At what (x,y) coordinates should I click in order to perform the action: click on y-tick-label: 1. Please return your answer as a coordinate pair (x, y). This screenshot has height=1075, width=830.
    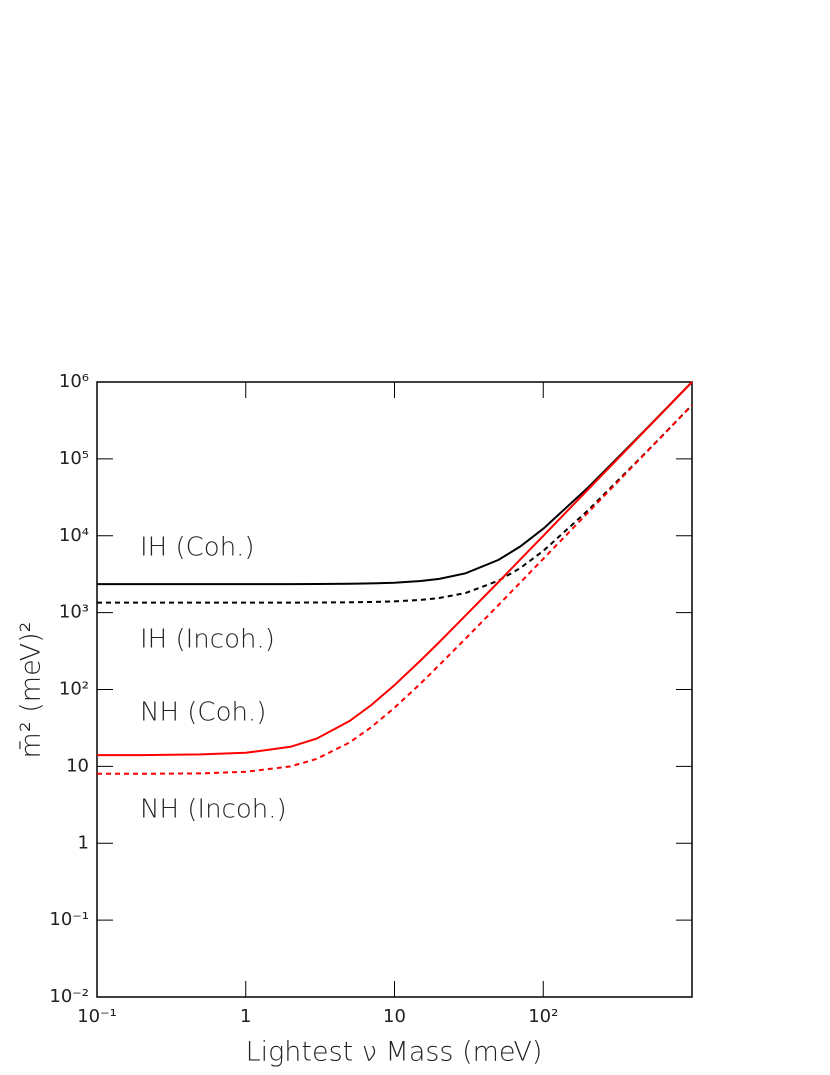
    Looking at the image, I should click on (83, 842).